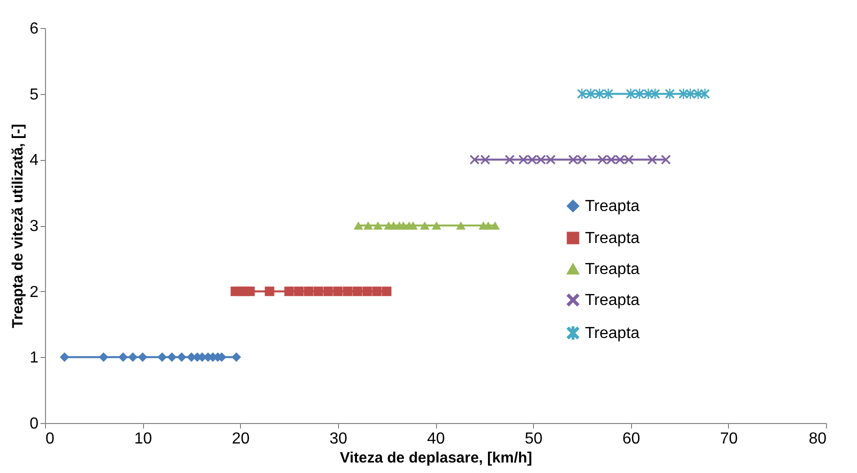 The image size is (857, 473). What do you see at coordinates (34, 226) in the screenshot?
I see `y-tick-label: 3` at bounding box center [34, 226].